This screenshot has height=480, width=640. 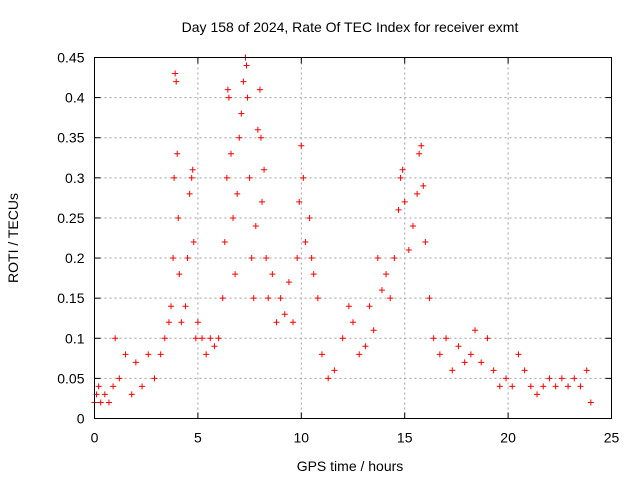 I want to click on y-tick-label: 0.2, so click(x=75, y=258).